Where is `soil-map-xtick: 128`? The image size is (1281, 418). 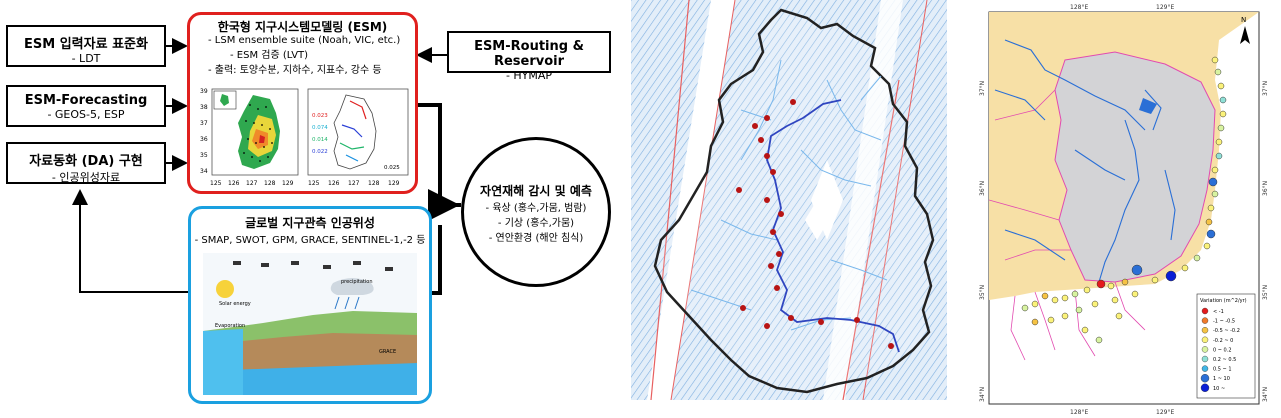
soil-map-xtick: 128 is located at coordinates (270, 183).